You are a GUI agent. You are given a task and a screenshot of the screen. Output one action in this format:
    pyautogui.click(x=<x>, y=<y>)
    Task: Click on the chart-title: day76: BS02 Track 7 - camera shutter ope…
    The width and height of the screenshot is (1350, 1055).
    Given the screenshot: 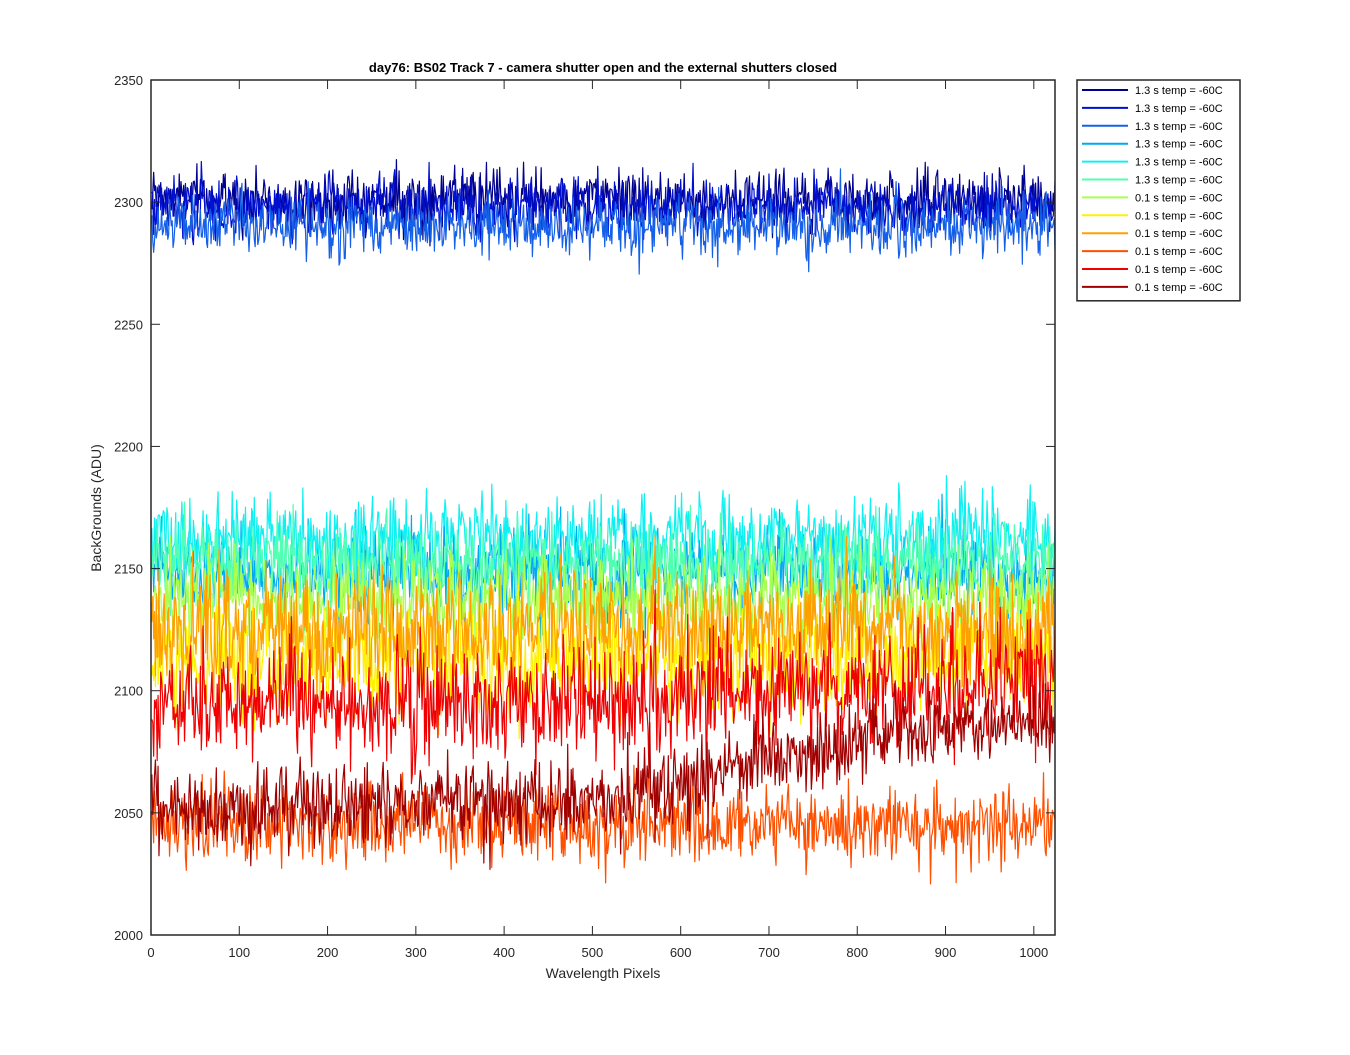 What is the action you would take?
    pyautogui.click(x=603, y=67)
    